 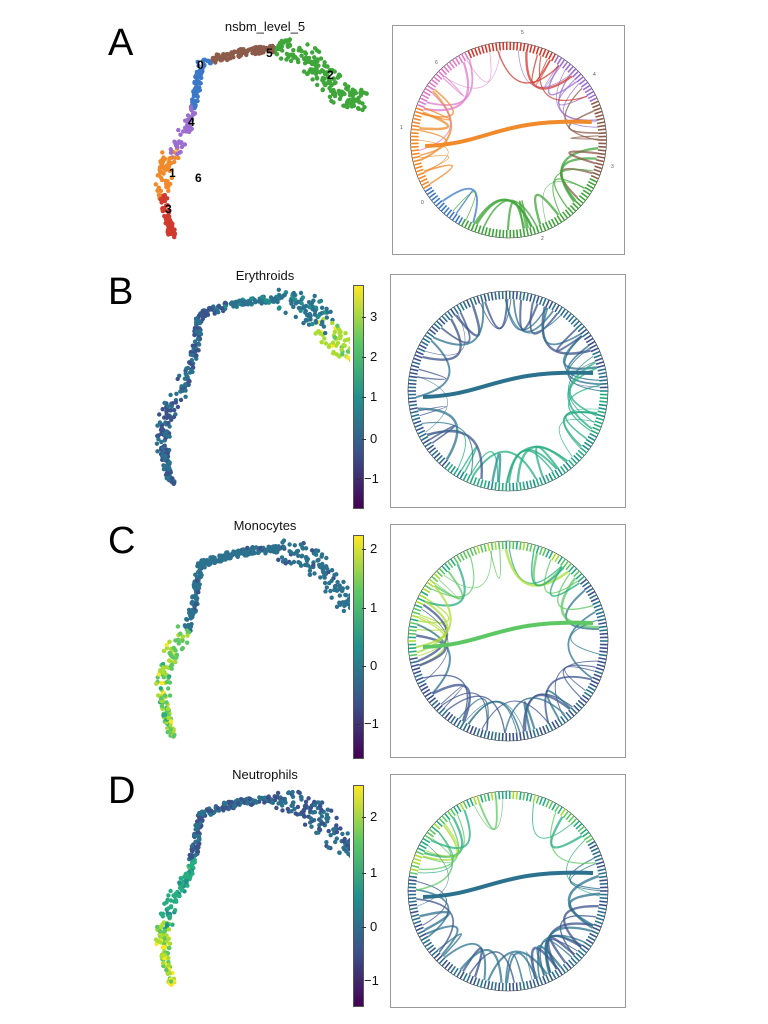 What do you see at coordinates (369, 438) in the screenshot?
I see `panel-b-colorbar-tick: 0` at bounding box center [369, 438].